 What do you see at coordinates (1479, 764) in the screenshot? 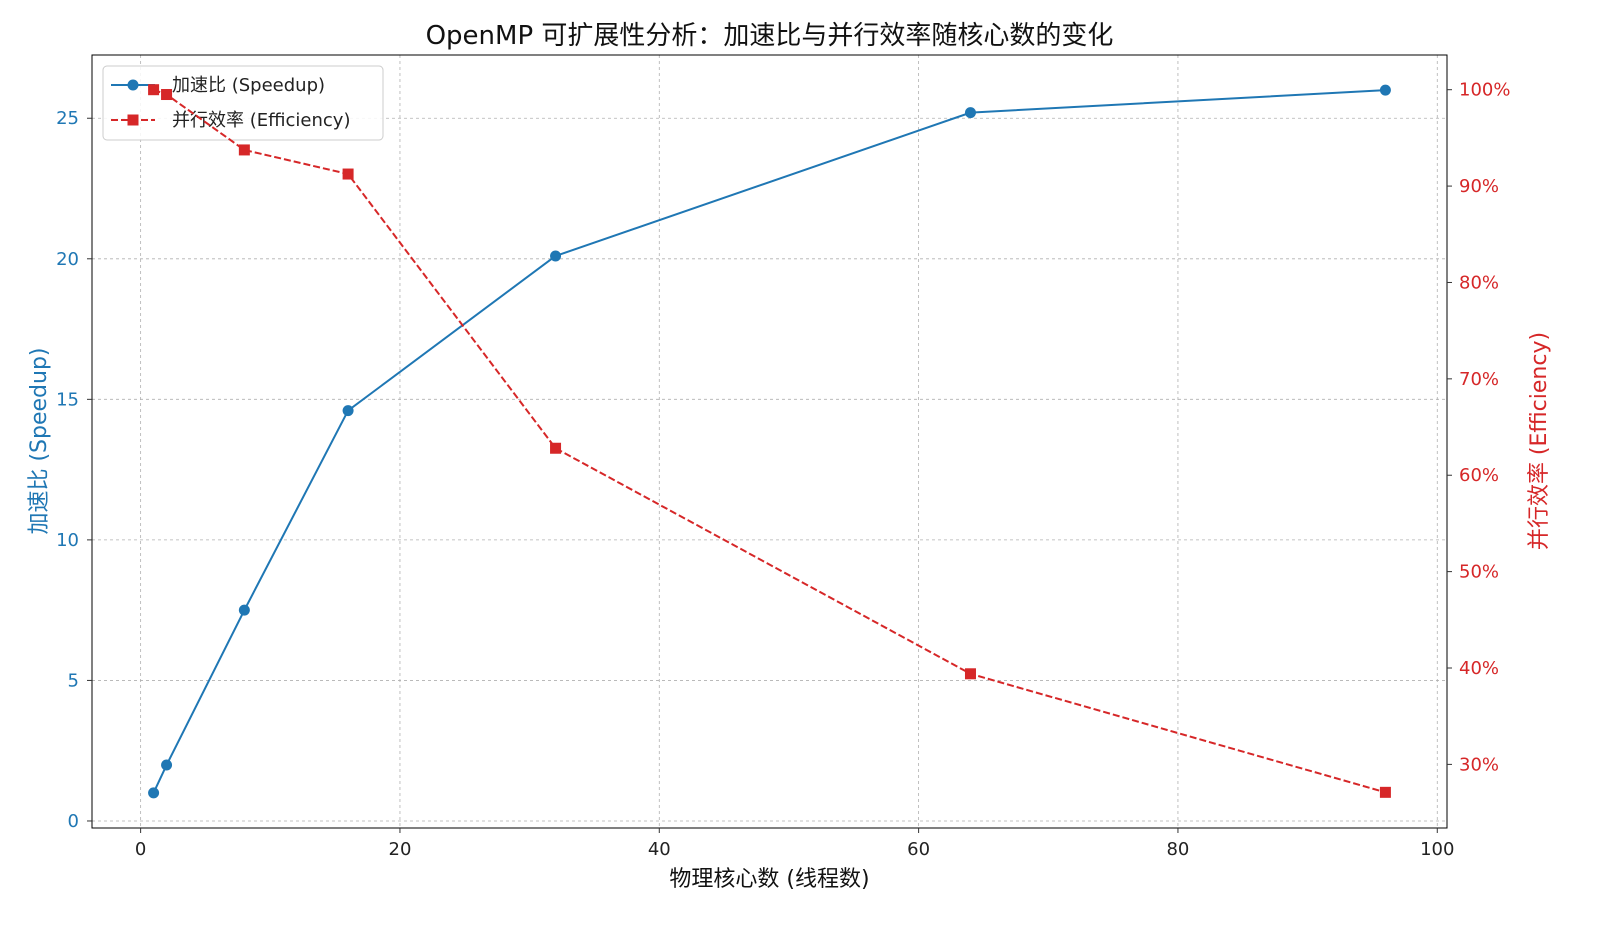
I see `y-right-tick-label: 30%` at bounding box center [1479, 764].